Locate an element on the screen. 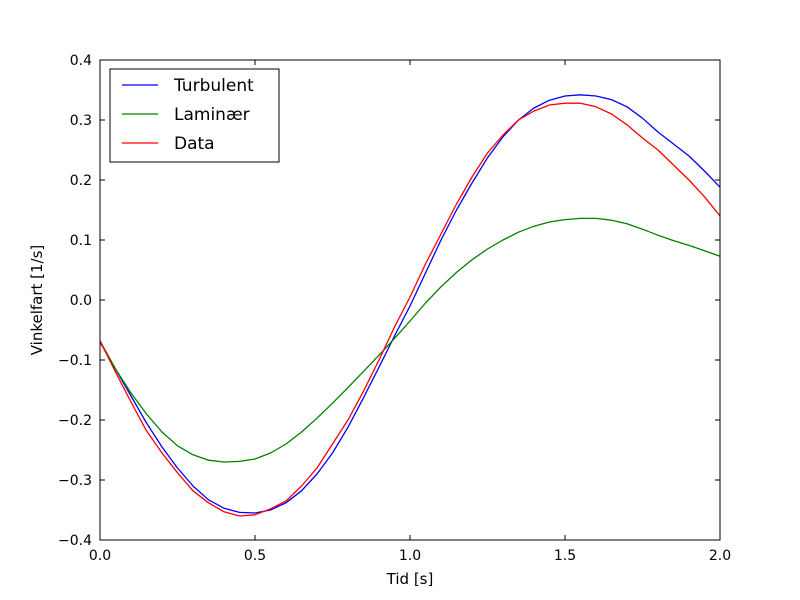 This screenshot has height=600, width=800. legend-label-turbulent: Turbulent is located at coordinates (213, 86).